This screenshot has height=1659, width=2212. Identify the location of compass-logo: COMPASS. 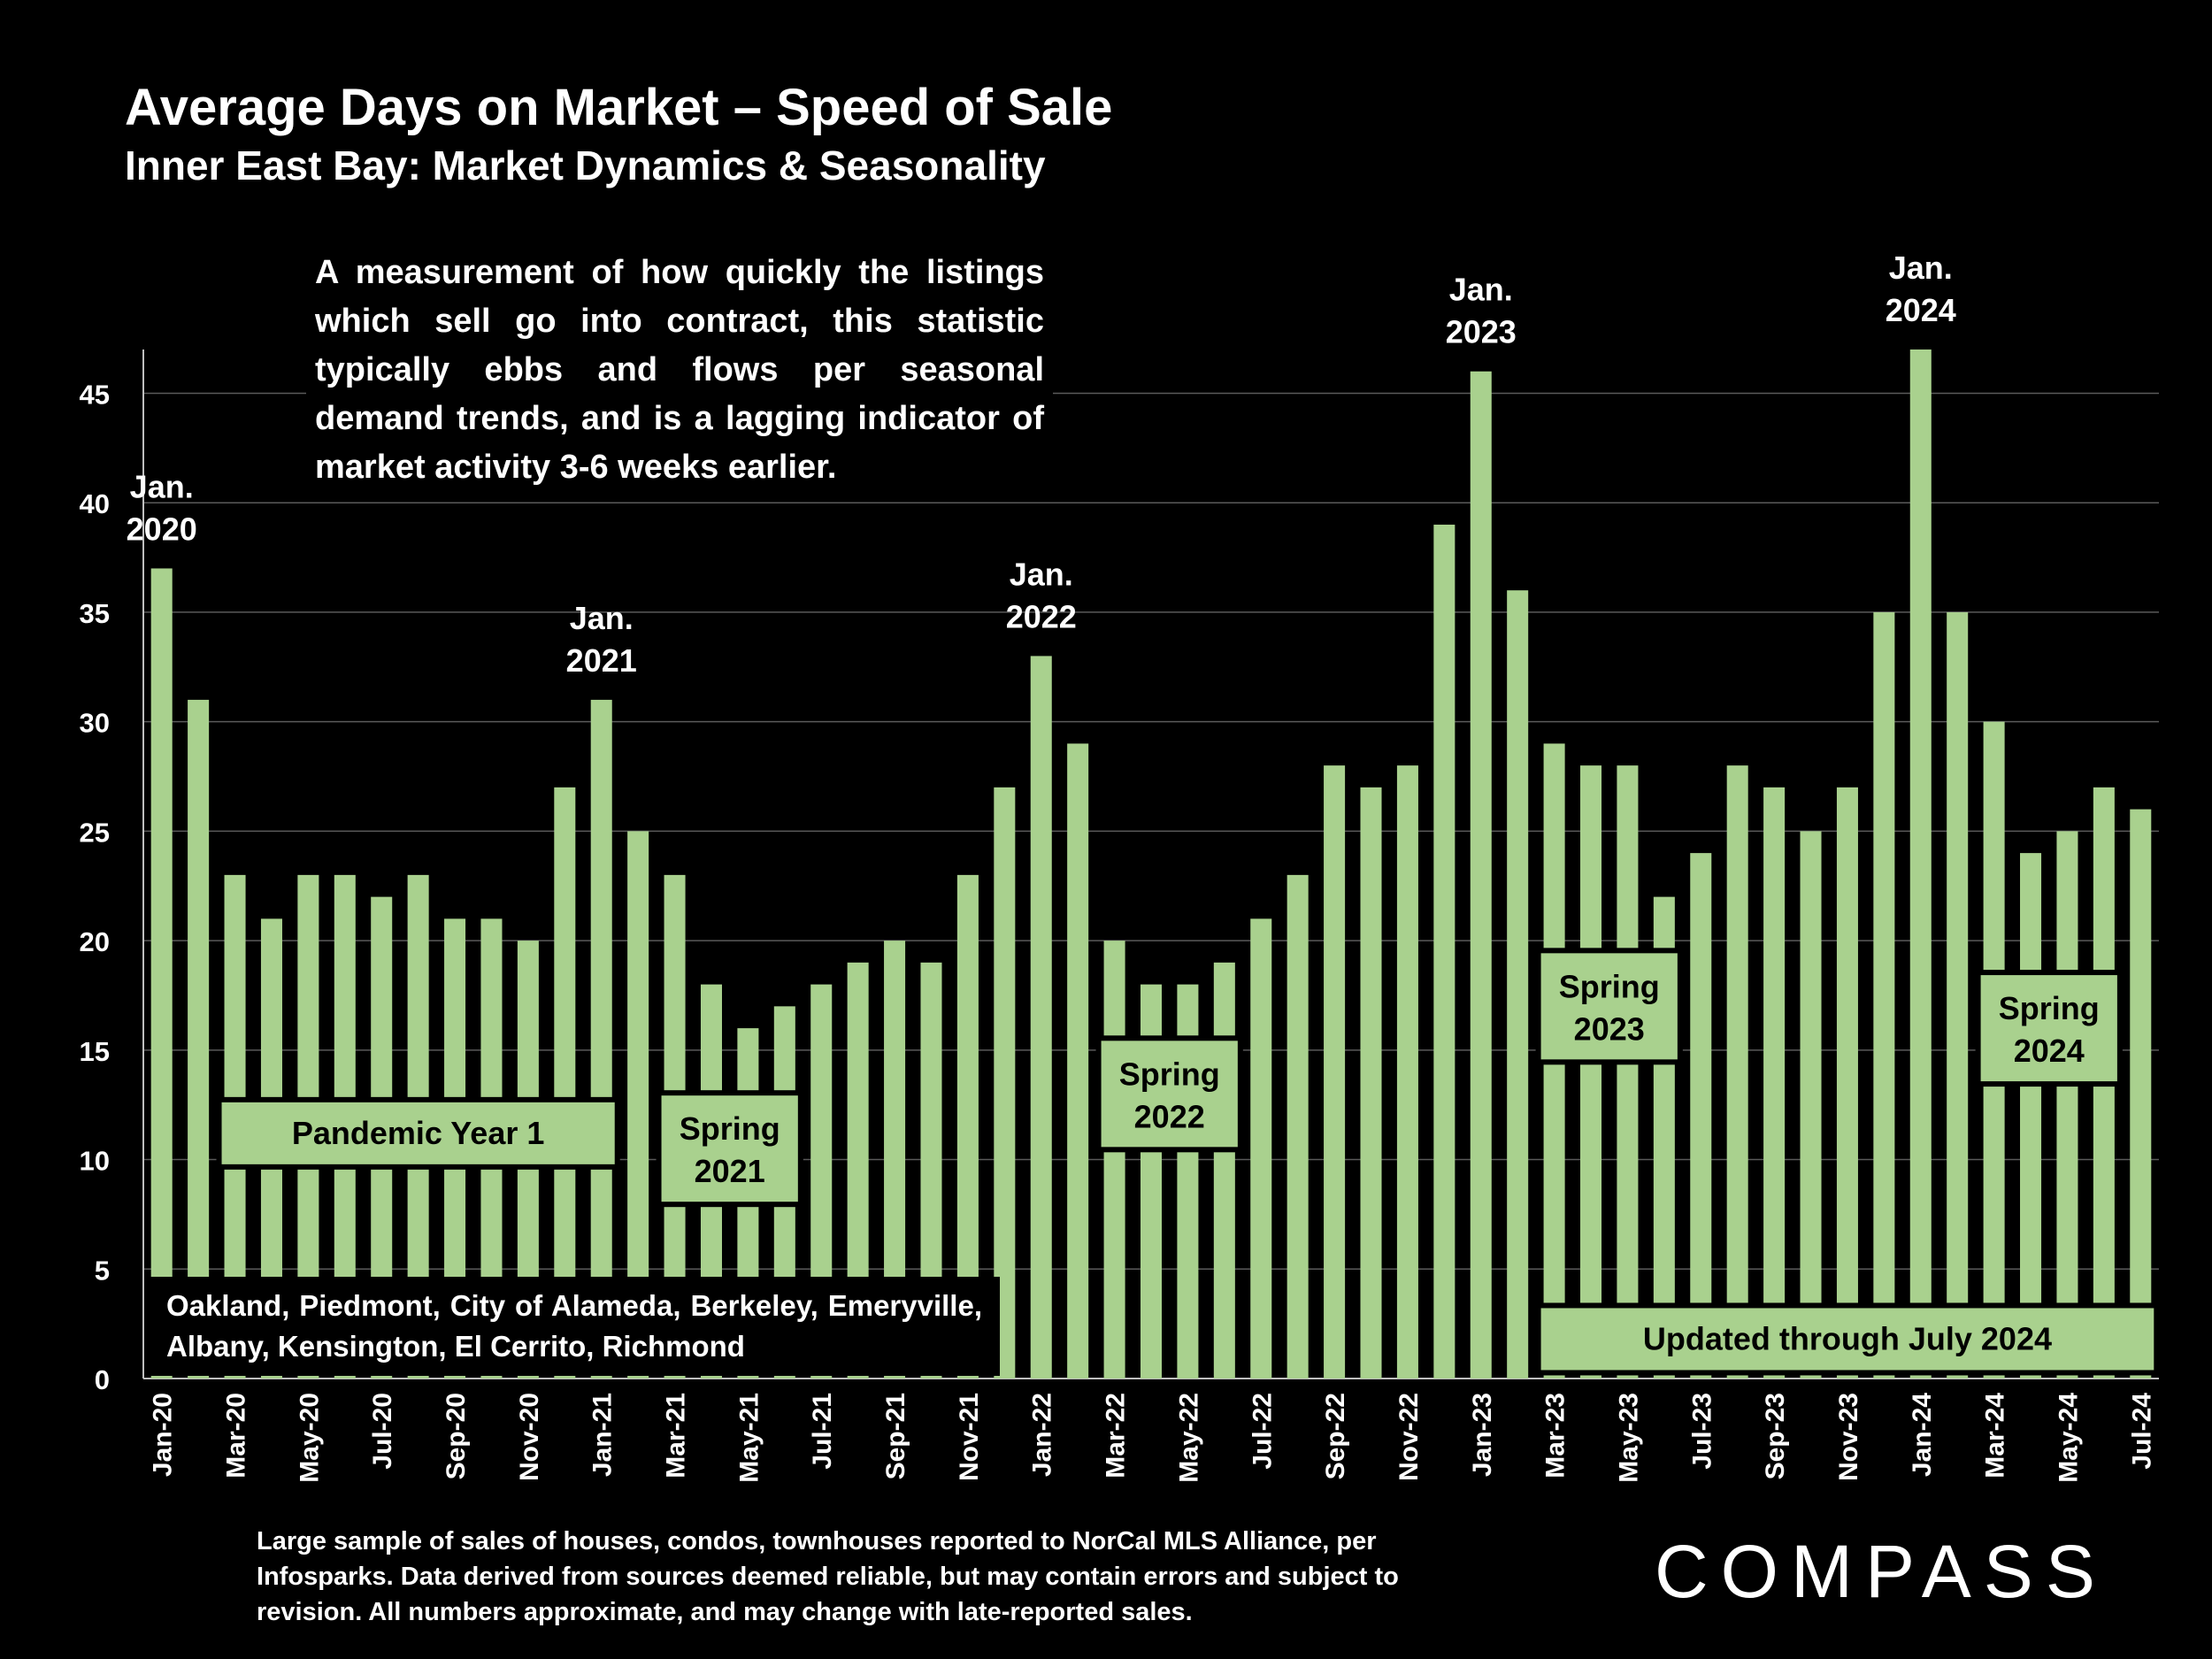
(1882, 1571).